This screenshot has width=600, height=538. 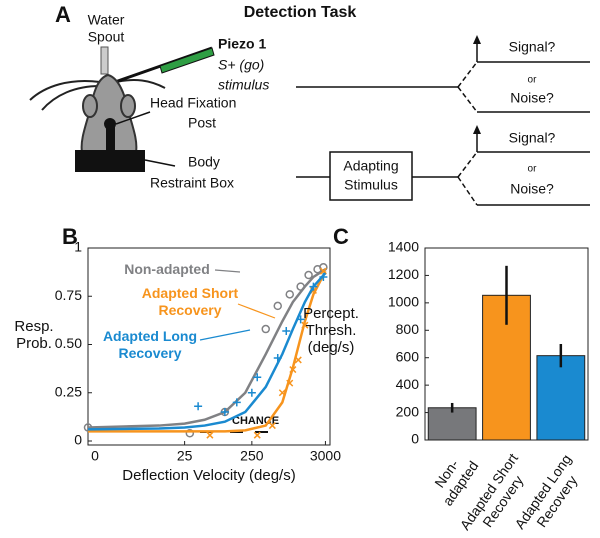 I want to click on y-tick-label: 0.25, so click(x=68, y=391).